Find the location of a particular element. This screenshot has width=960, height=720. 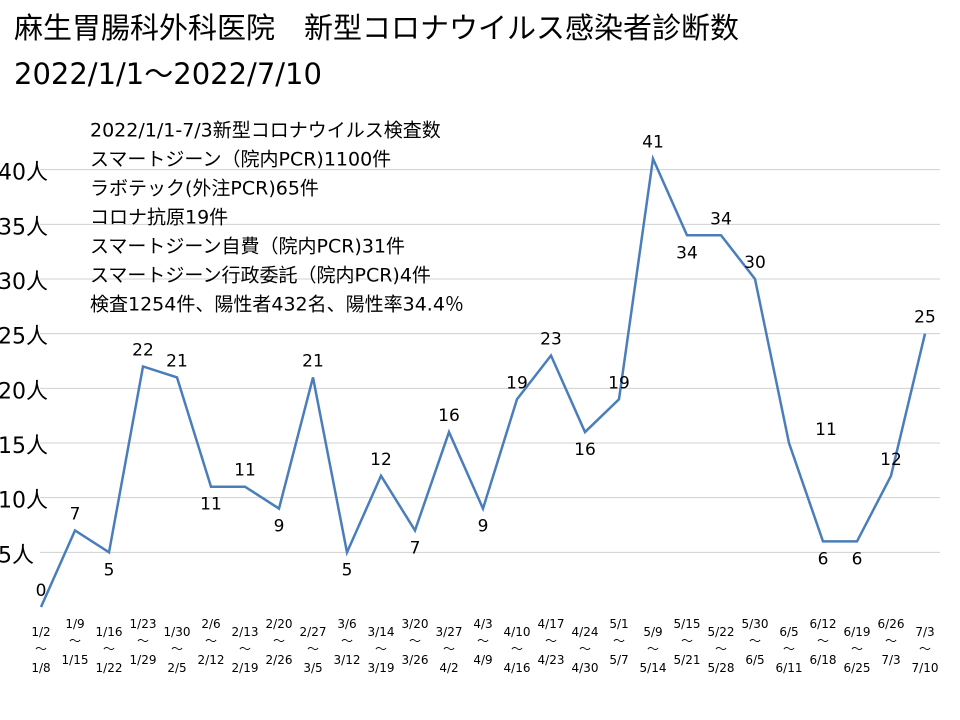

annotation: 検査1254件、陽性者432名、陽性率34.4％ is located at coordinates (277, 305).